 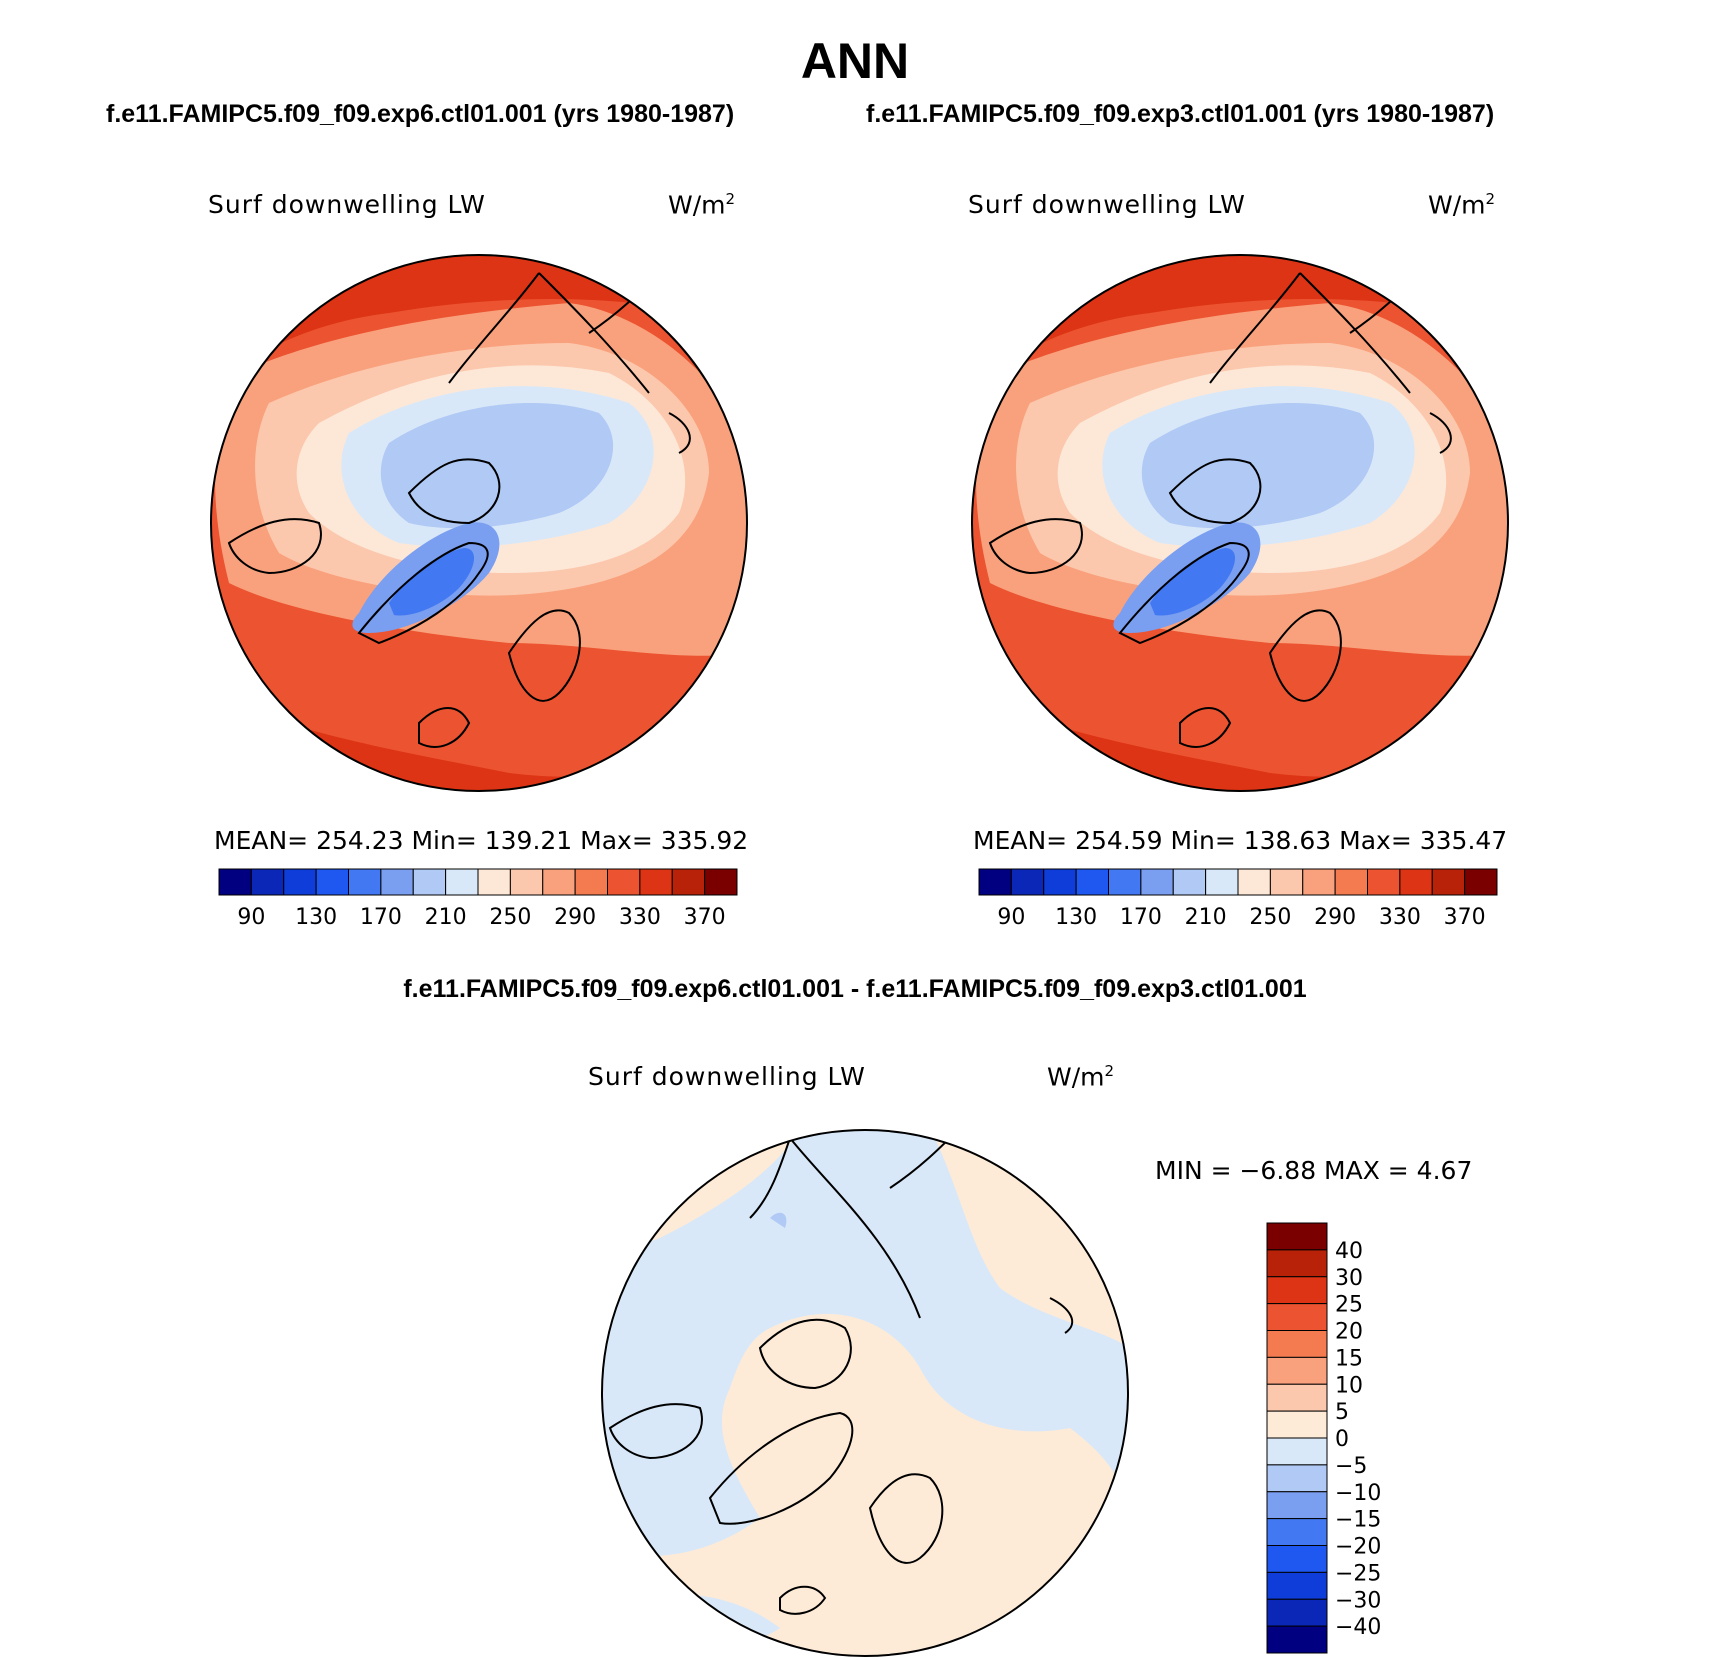 I want to click on panel3-coastlines, so click(x=841, y=1372).